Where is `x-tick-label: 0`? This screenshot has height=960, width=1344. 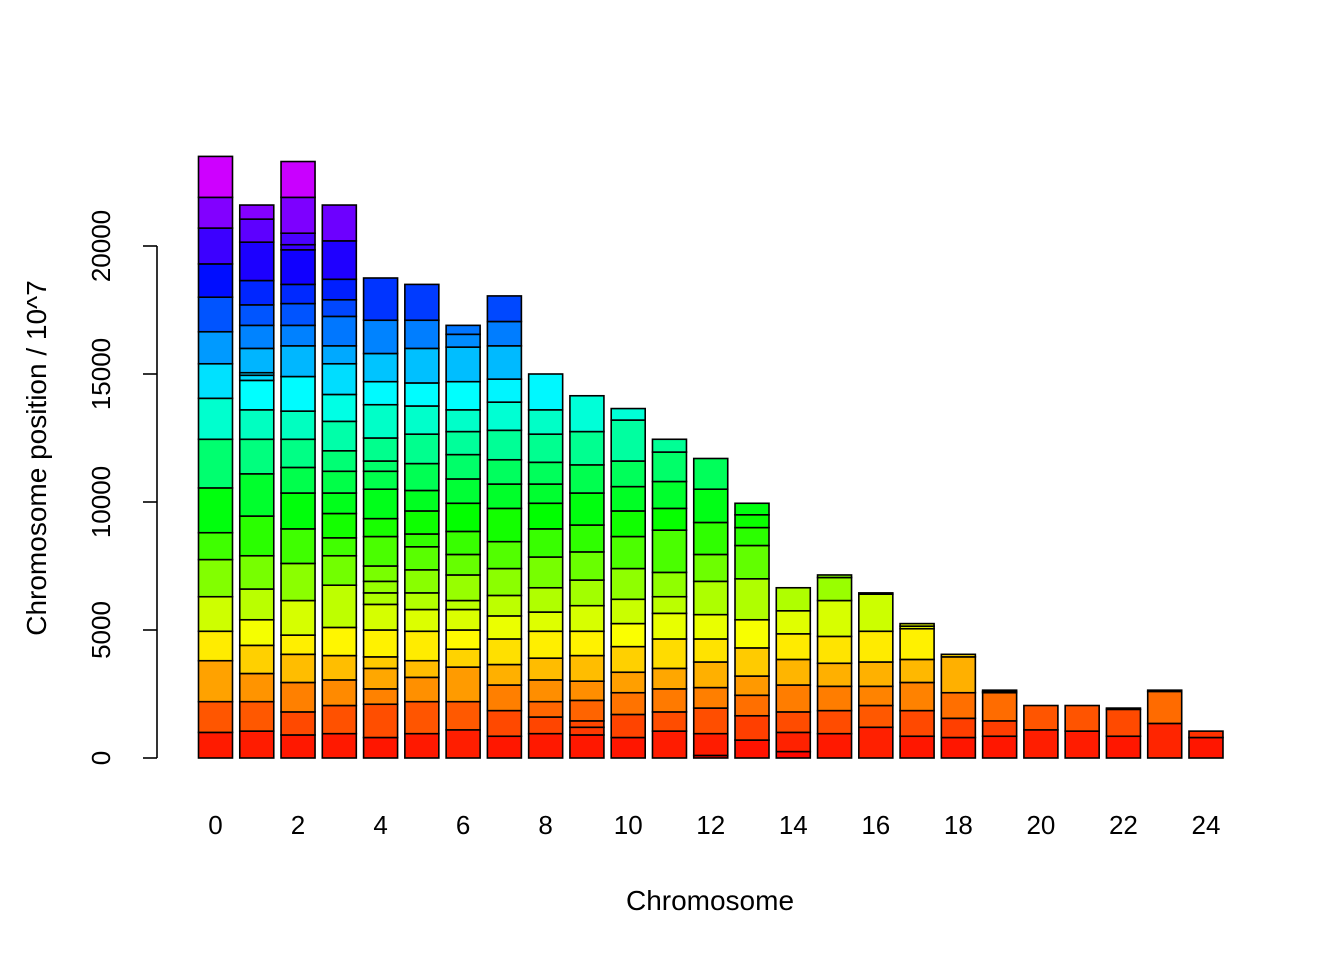
x-tick-label: 0 is located at coordinates (215, 825).